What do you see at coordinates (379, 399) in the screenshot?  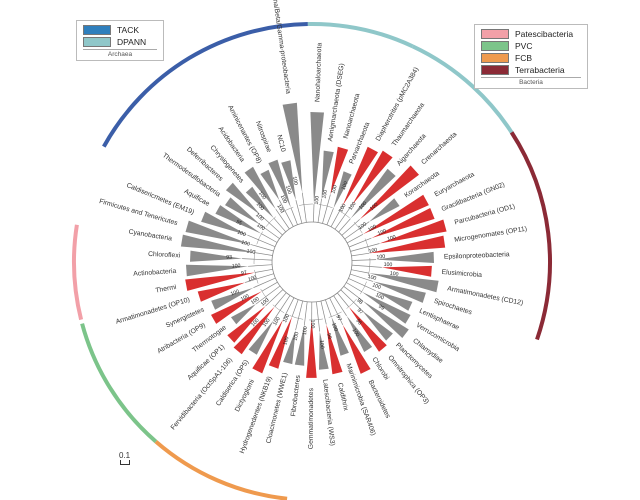 I see `taxon-label-bacteroidetes: Bacteroidetes` at bounding box center [379, 399].